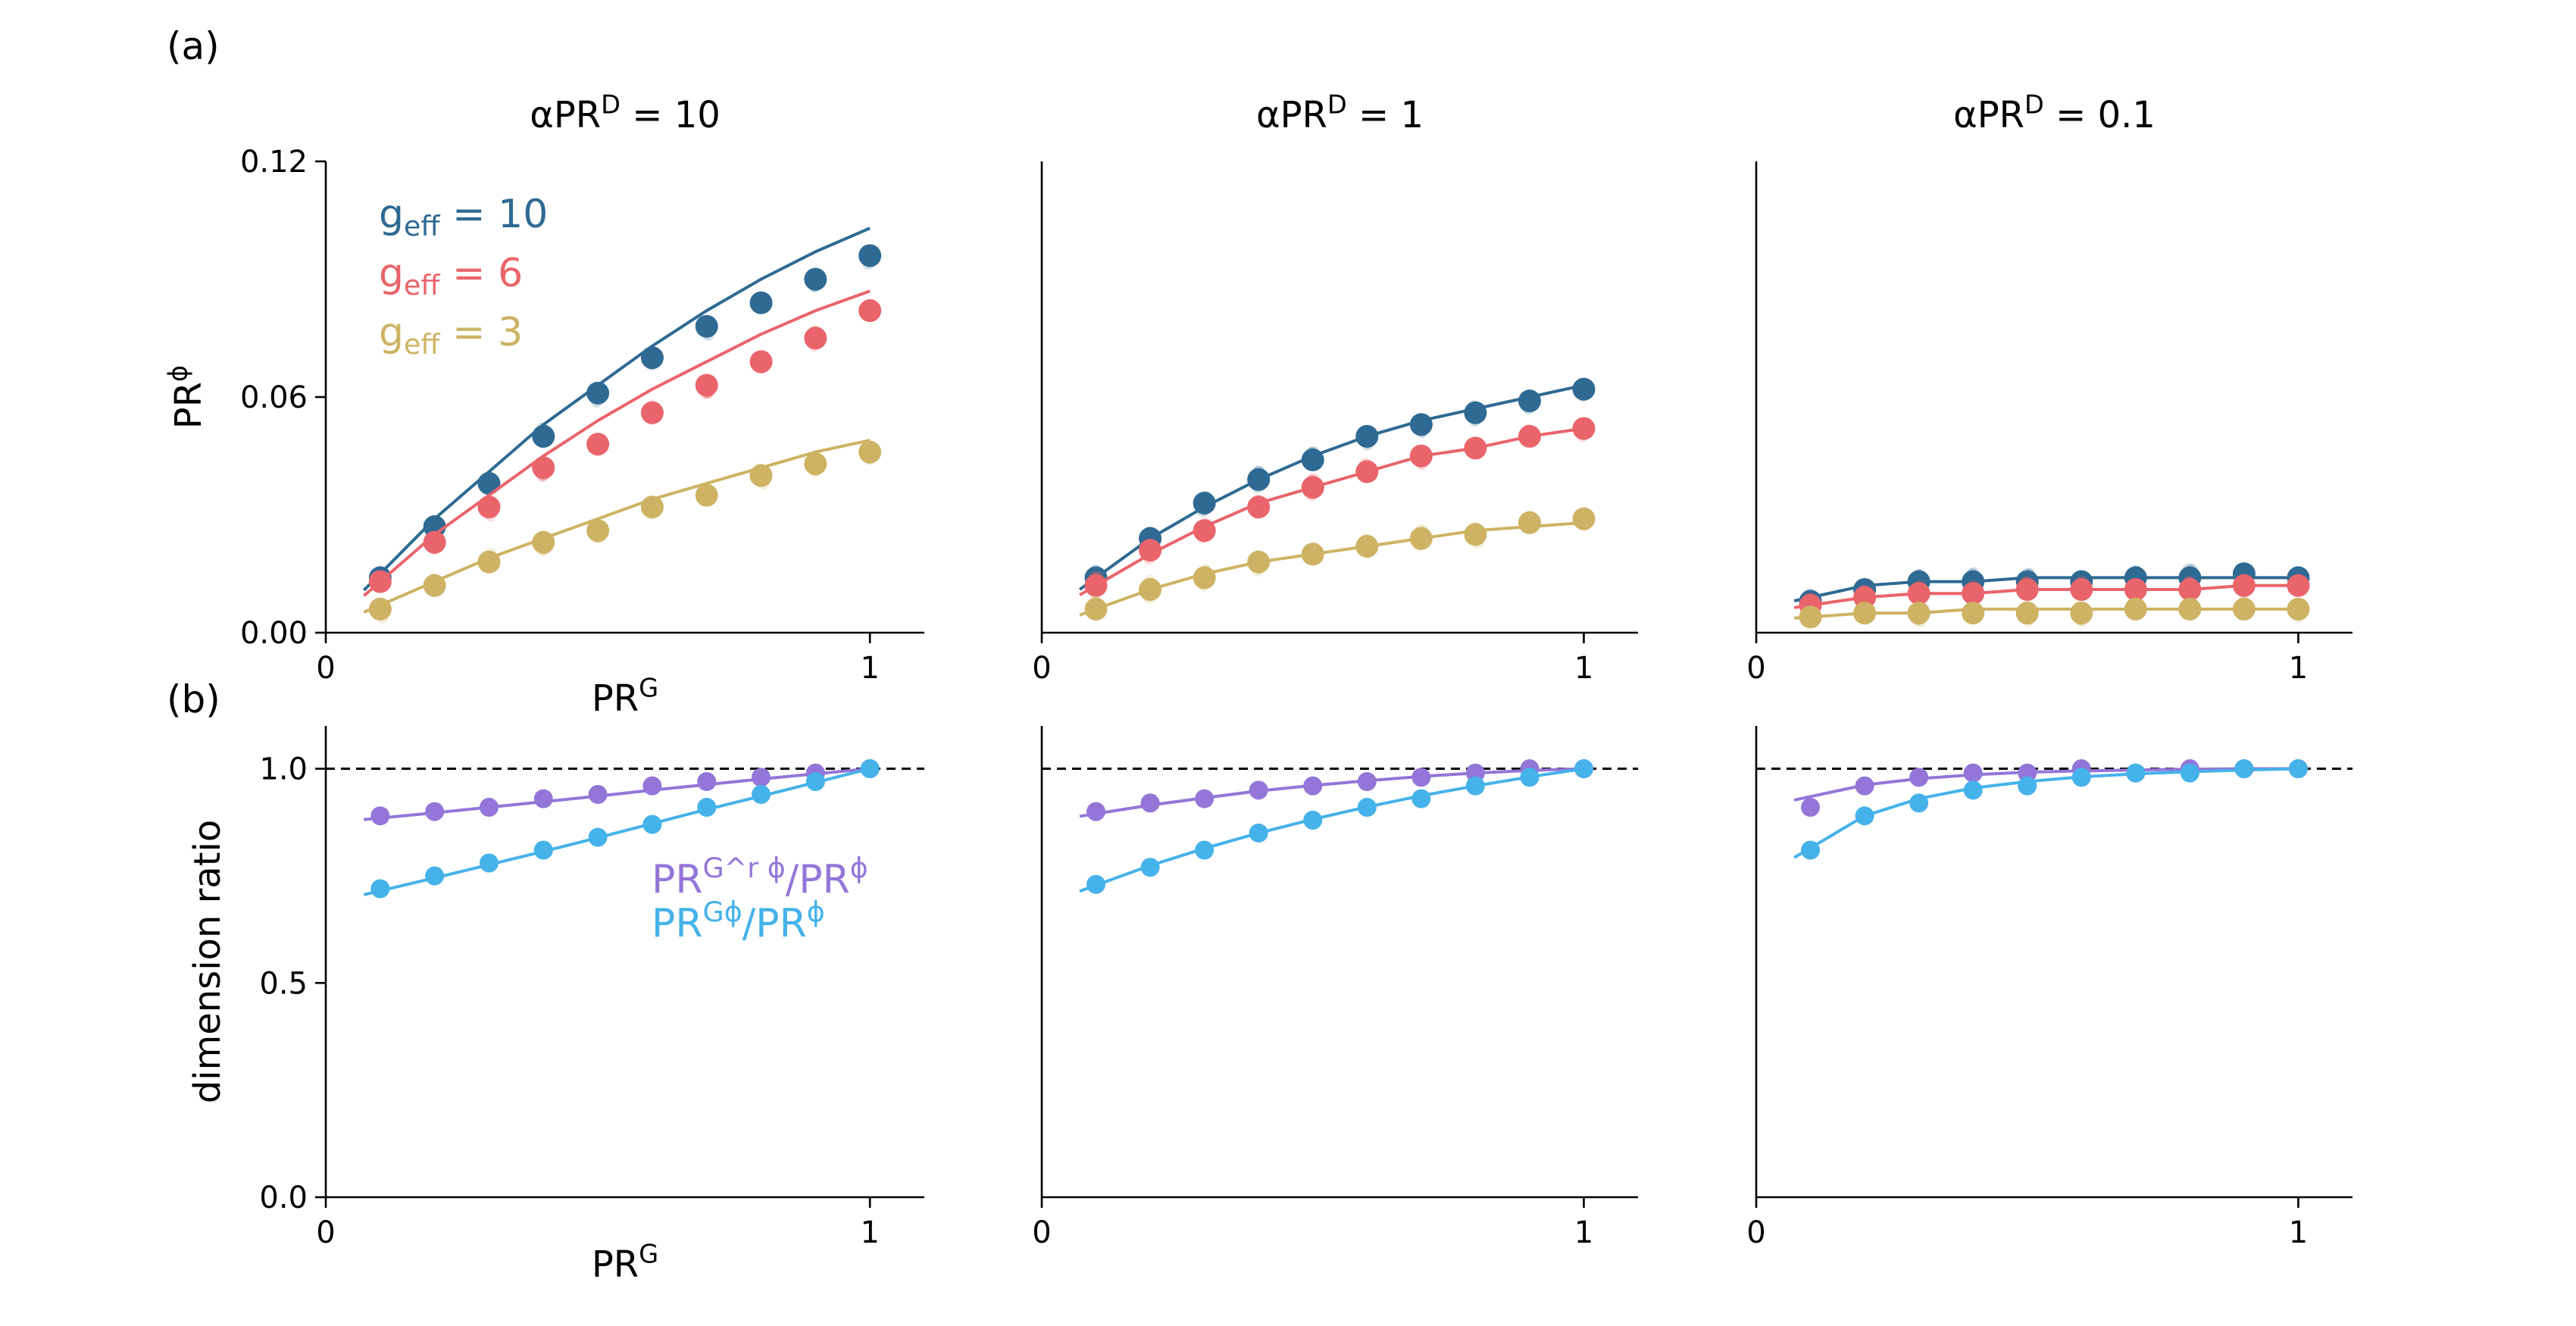 The width and height of the screenshot is (2576, 1326). Describe the element at coordinates (187, 397) in the screenshot. I see `y-axis-label: PRϕ` at that location.